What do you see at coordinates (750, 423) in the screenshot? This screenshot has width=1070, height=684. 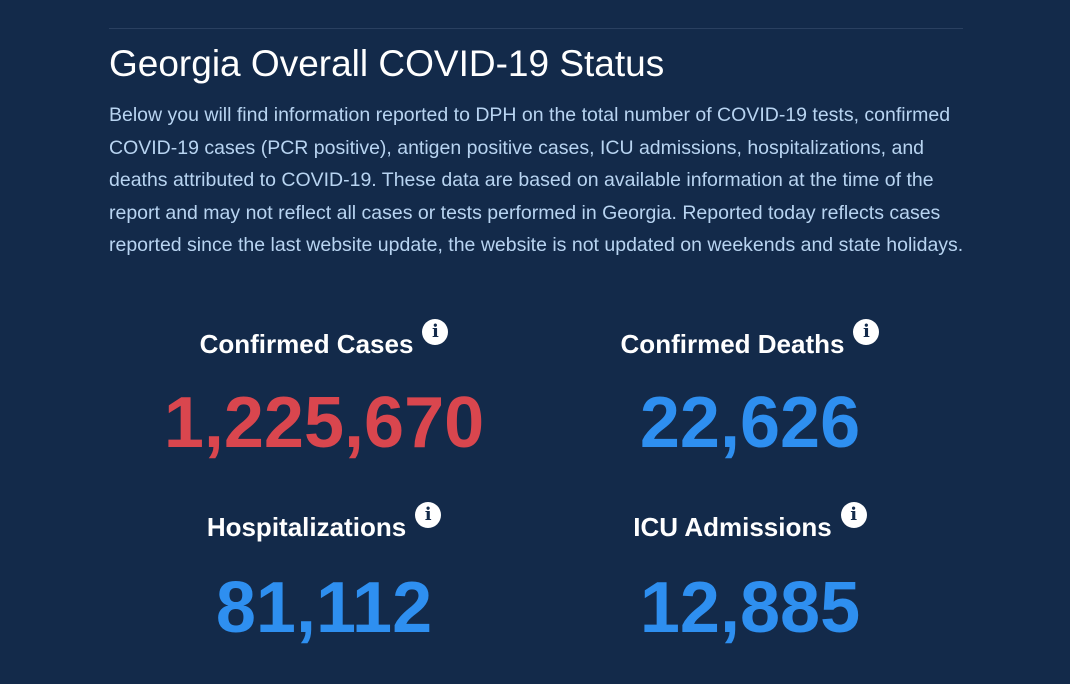 I see `confirmed-deaths-value: 22,626` at bounding box center [750, 423].